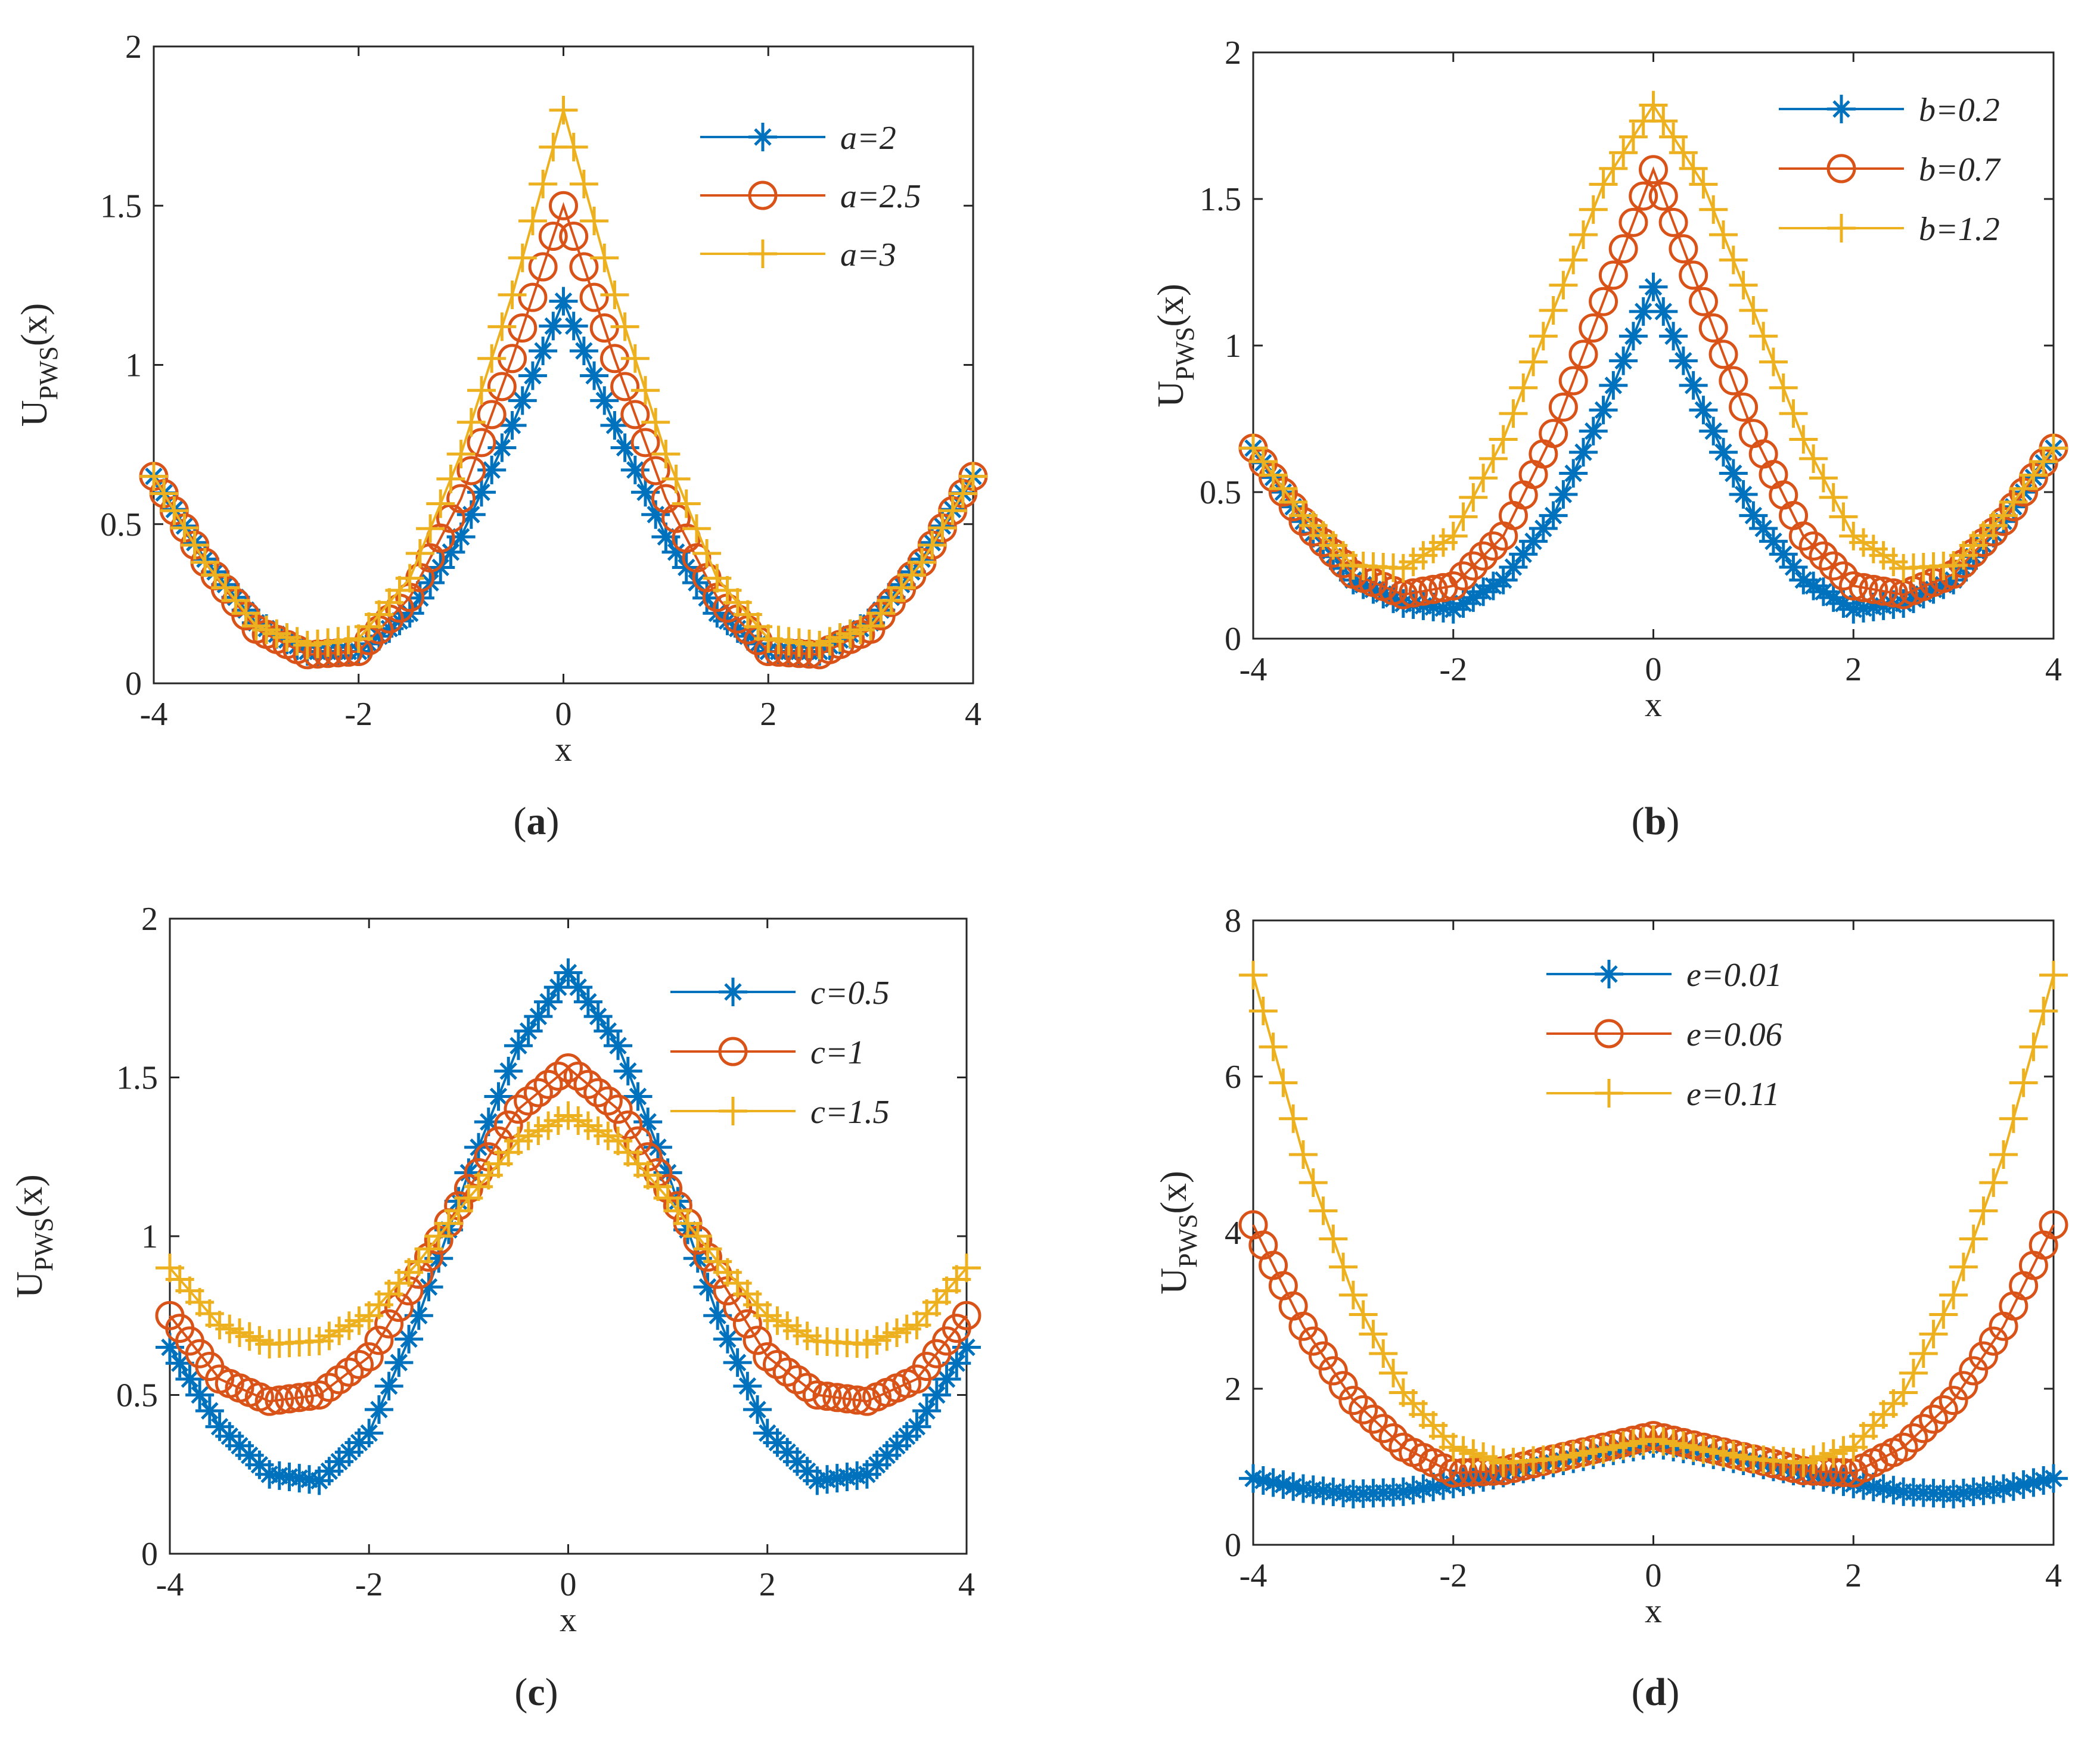  What do you see at coordinates (1653, 1610) in the screenshot?
I see `x-axis-label: x` at bounding box center [1653, 1610].